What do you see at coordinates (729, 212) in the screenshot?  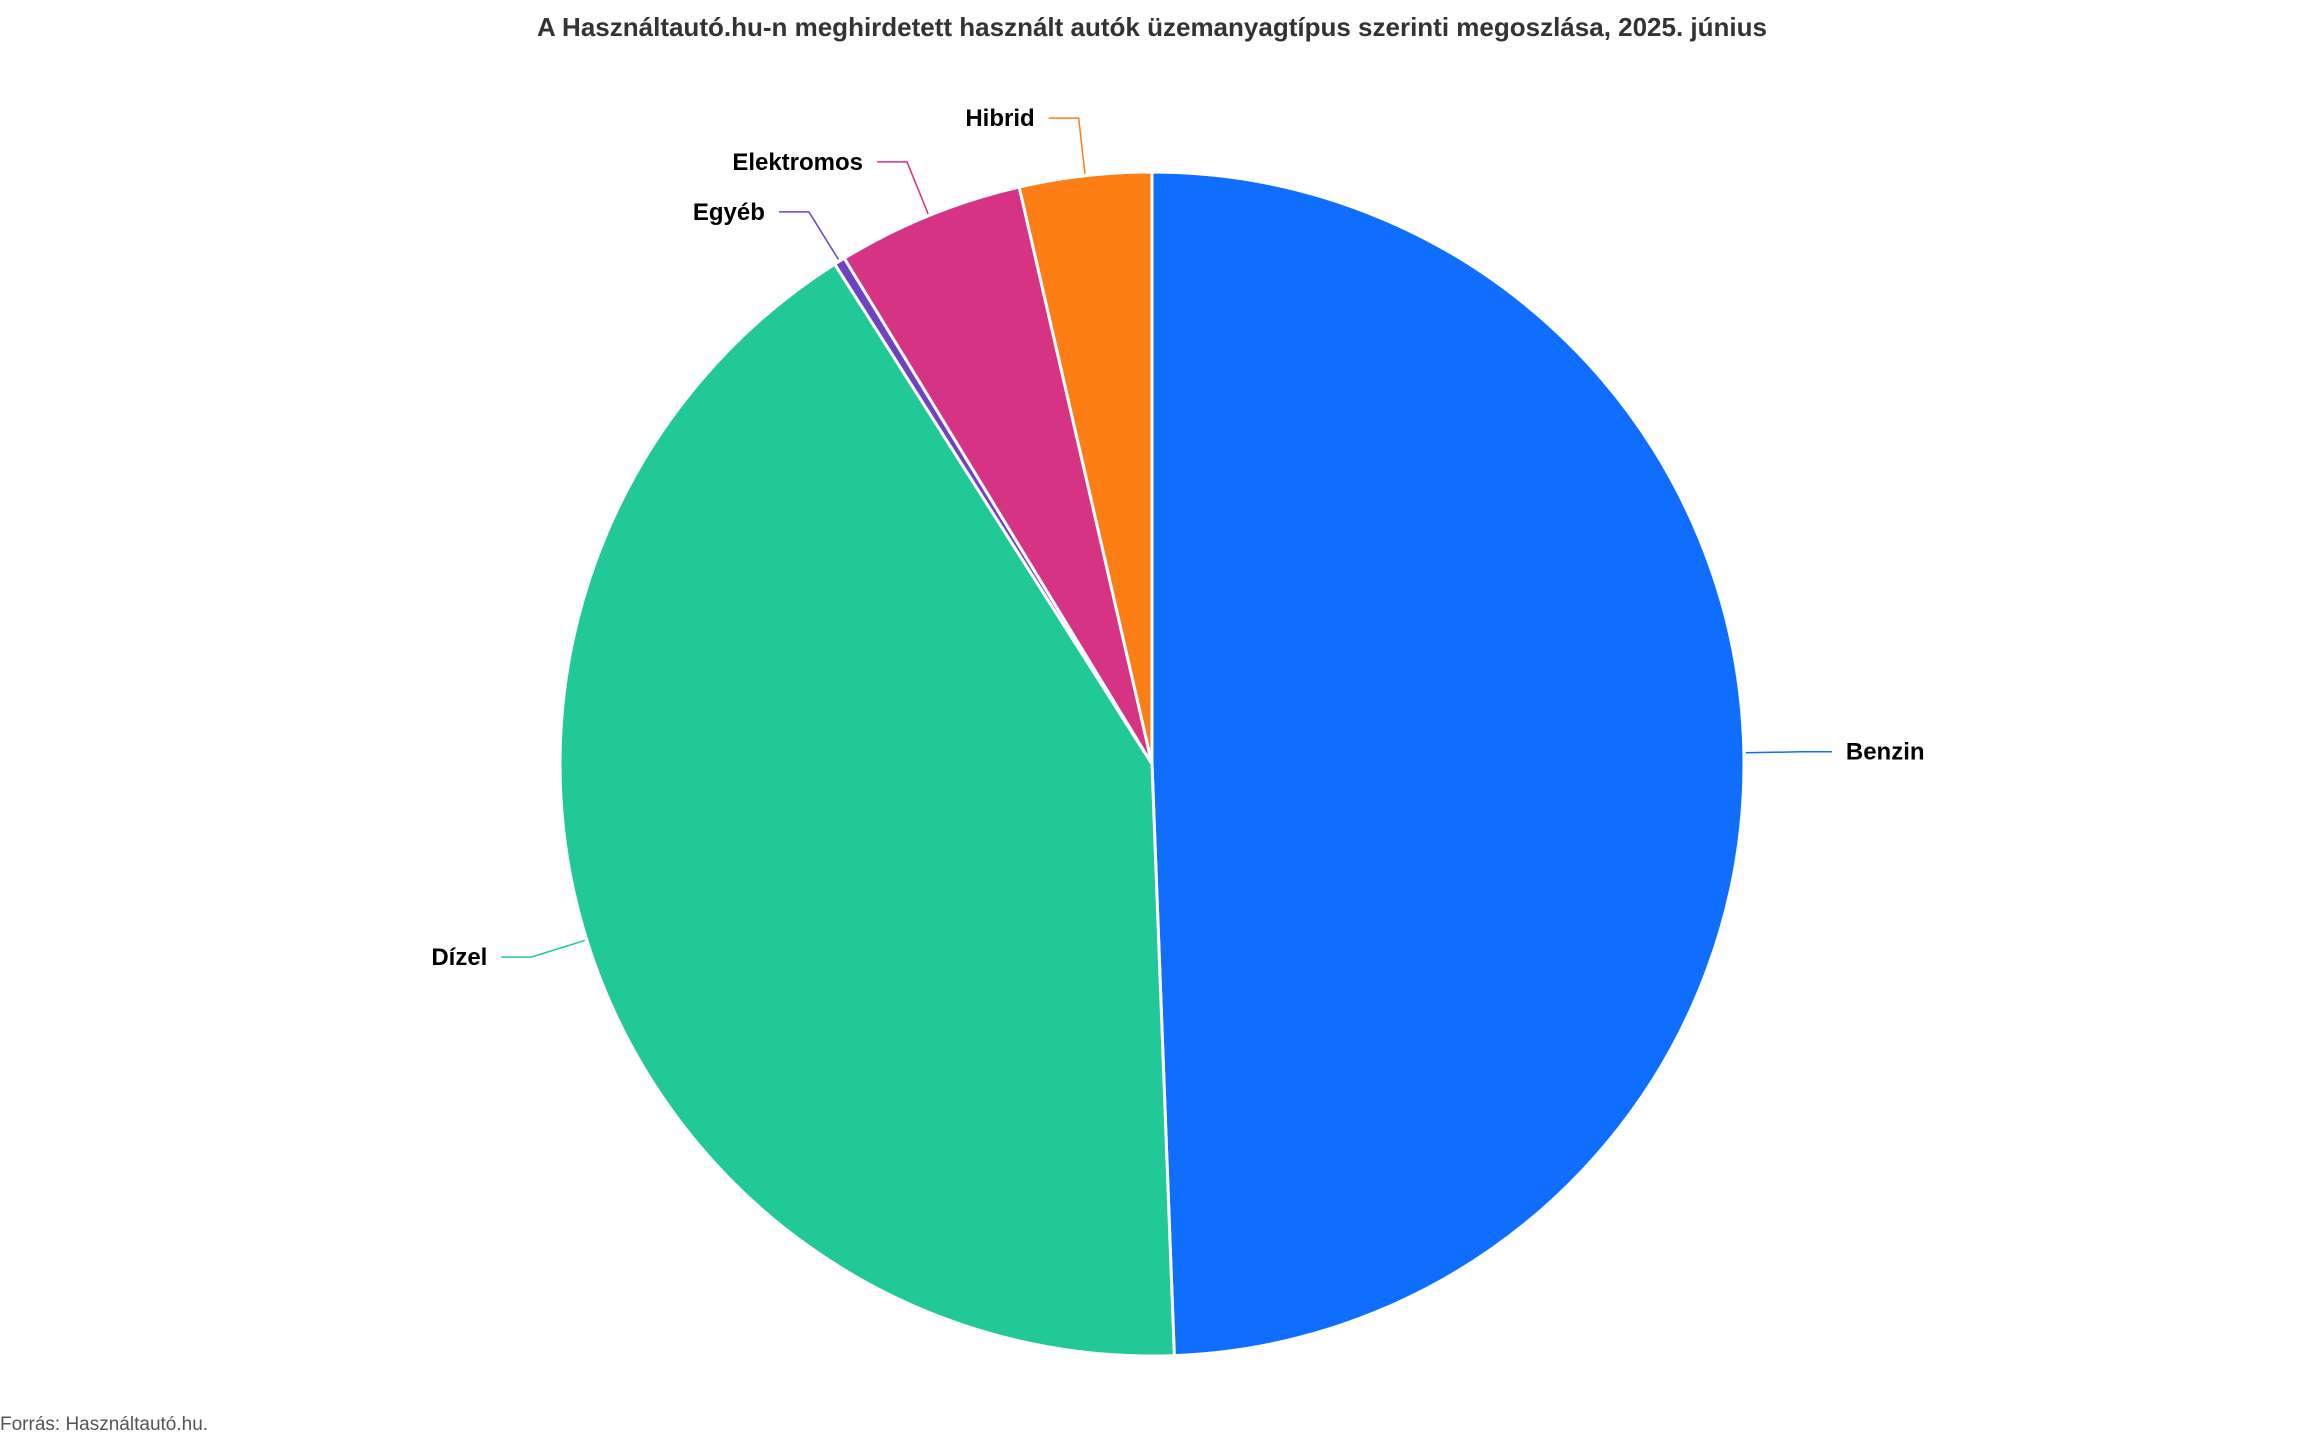 I see `slice-label-egyeb: Egyéb` at bounding box center [729, 212].